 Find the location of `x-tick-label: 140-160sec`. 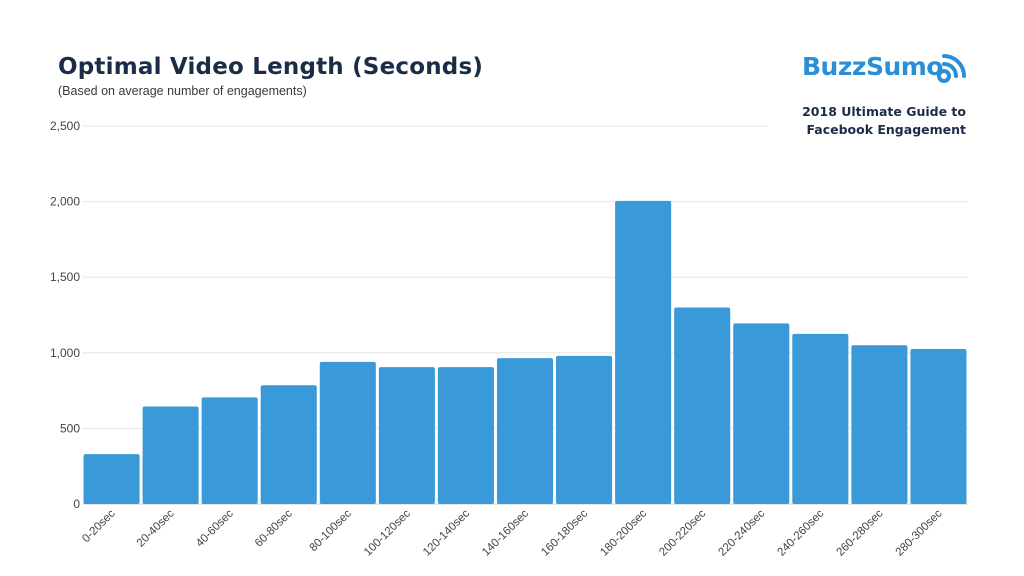

x-tick-label: 140-160sec is located at coordinates (505, 532).